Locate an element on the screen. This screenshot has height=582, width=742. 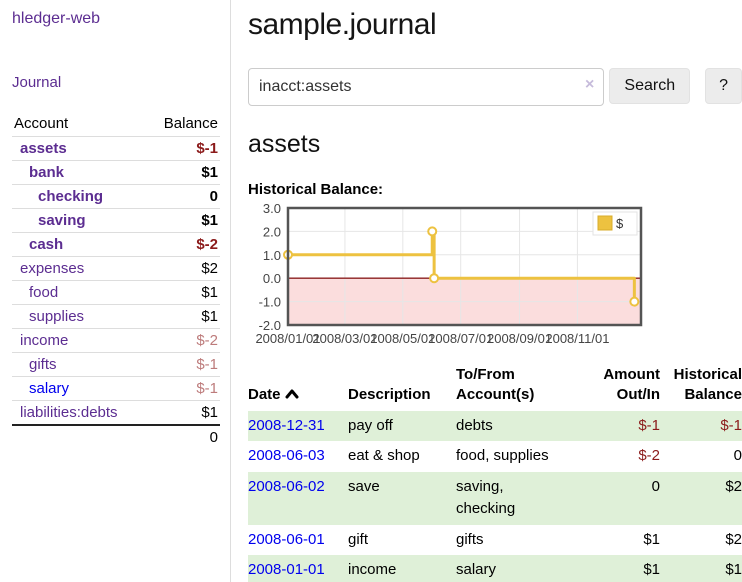
date-column-header: Date is located at coordinates (298, 386).